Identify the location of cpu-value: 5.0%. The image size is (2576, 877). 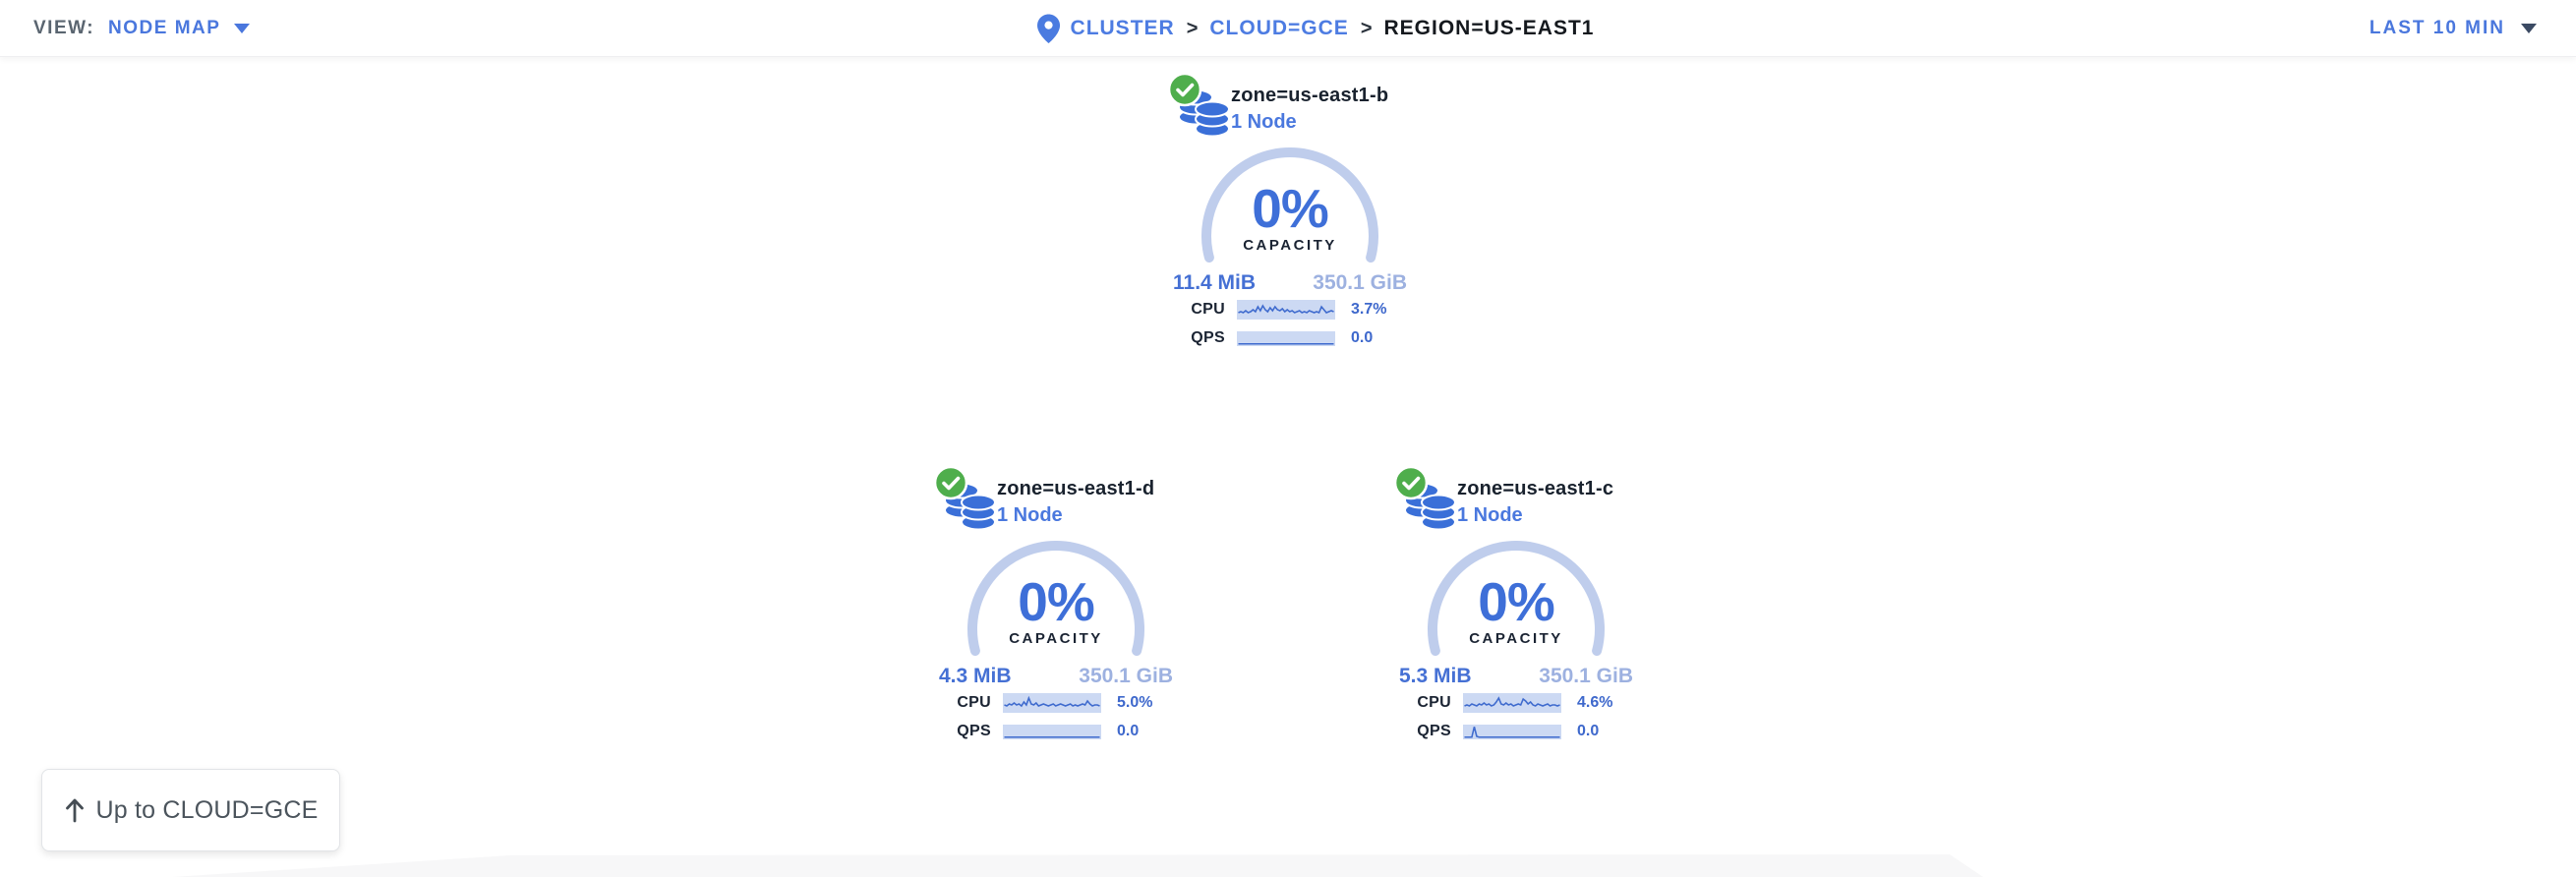
(1135, 702).